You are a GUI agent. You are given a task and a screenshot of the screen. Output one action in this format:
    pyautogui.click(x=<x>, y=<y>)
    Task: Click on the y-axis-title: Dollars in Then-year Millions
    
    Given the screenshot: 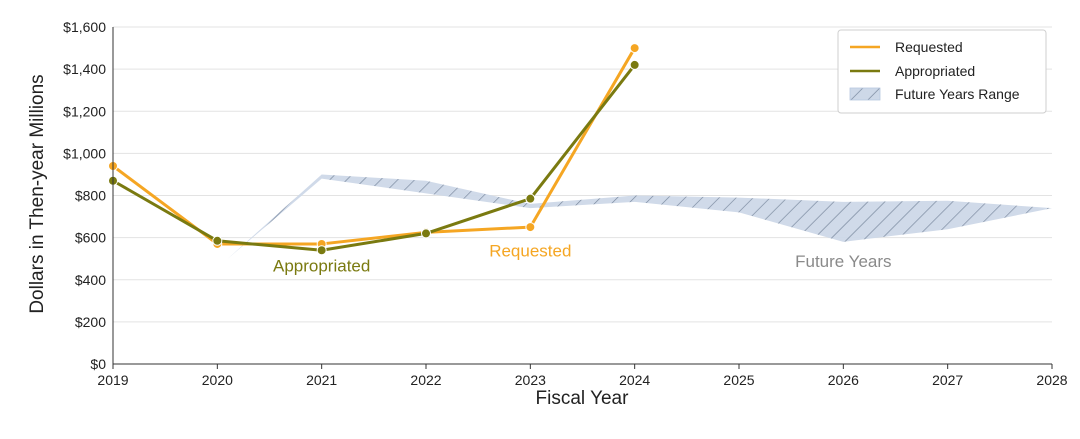 What is the action you would take?
    pyautogui.click(x=37, y=193)
    